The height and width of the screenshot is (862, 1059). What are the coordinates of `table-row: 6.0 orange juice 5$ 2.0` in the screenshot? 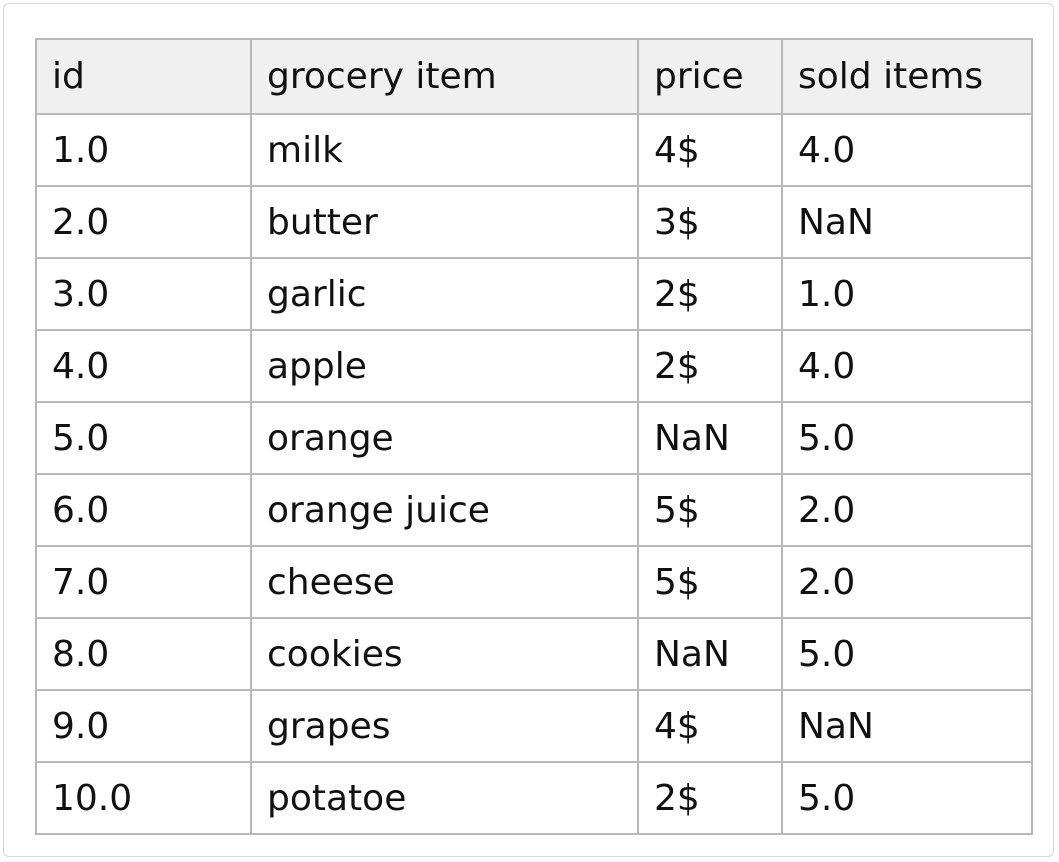 It's located at (534, 510).